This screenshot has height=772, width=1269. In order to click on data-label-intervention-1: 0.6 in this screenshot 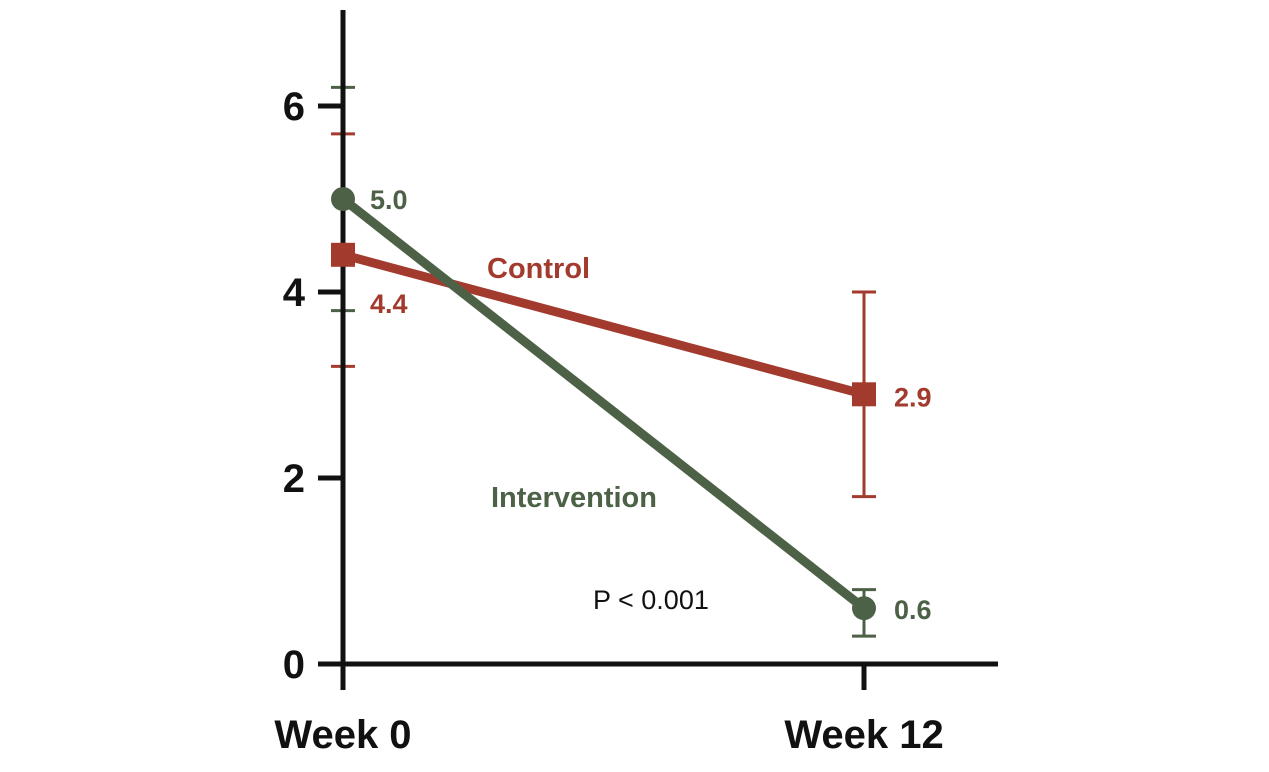, I will do `click(913, 610)`.